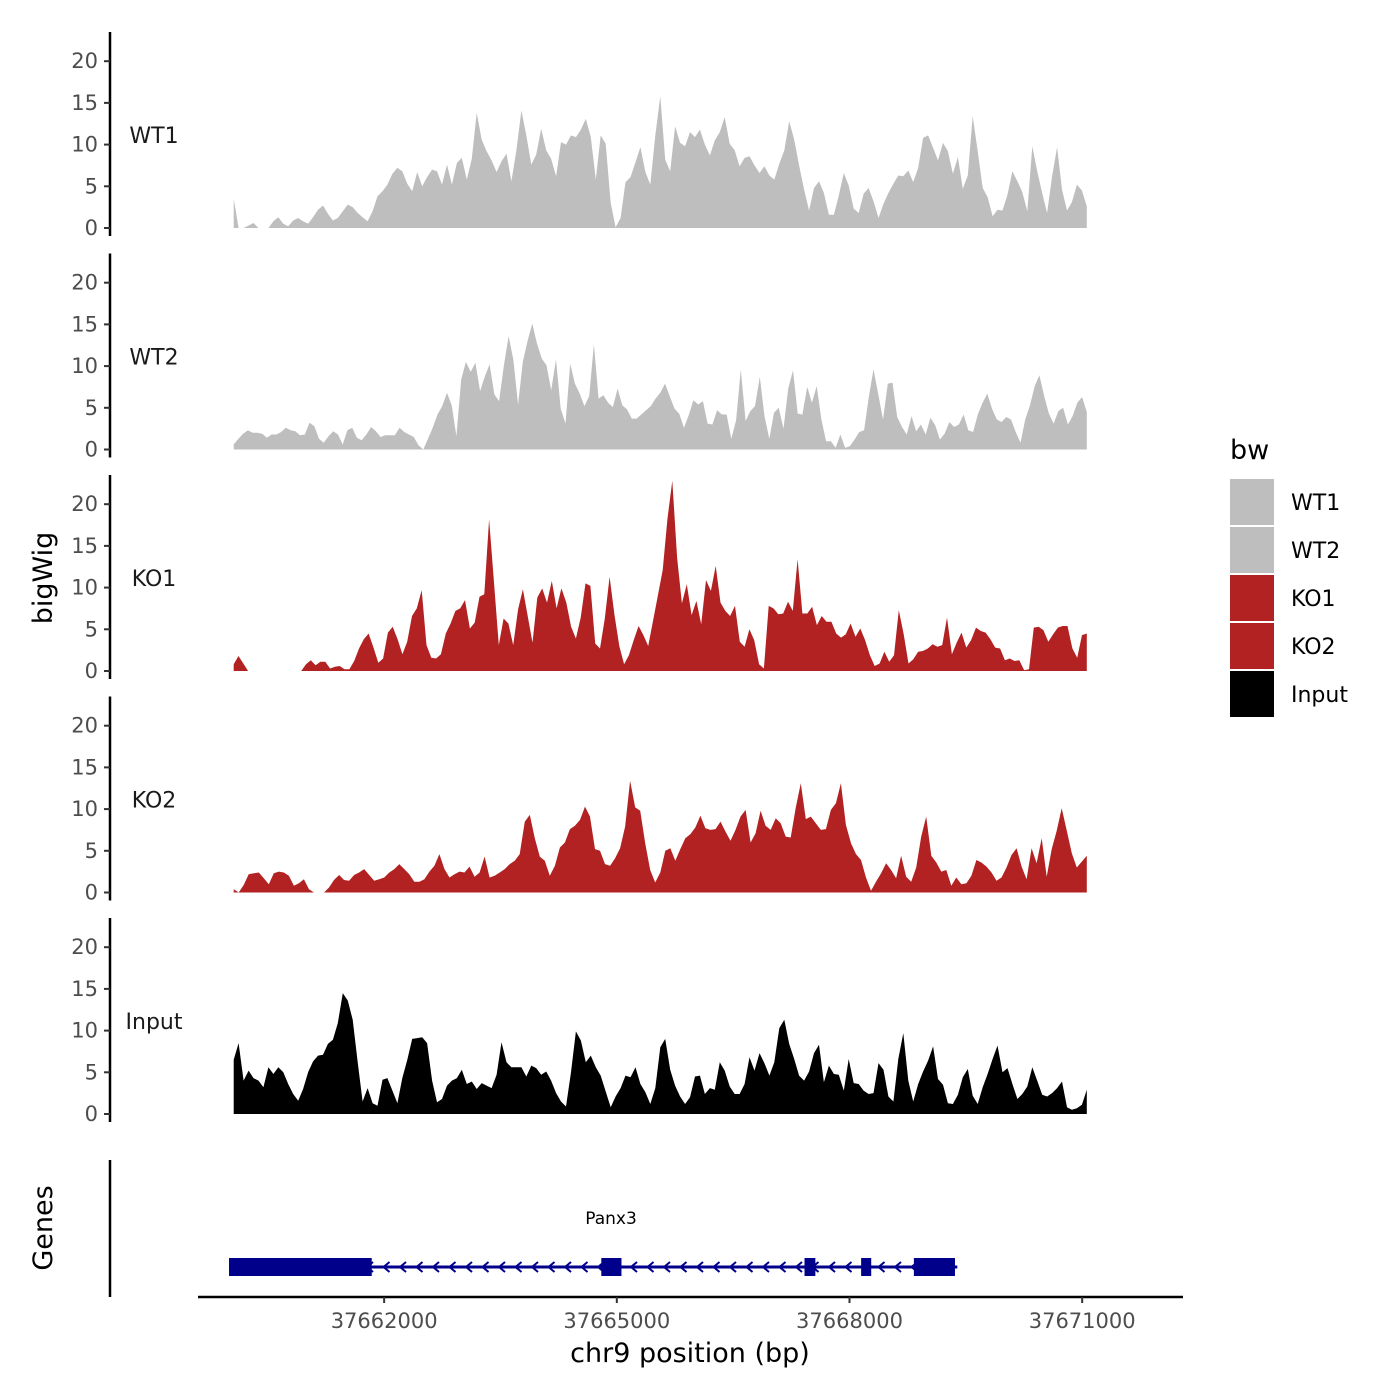 This screenshot has width=1400, height=1400. What do you see at coordinates (154, 579) in the screenshot?
I see `track-label: KO1` at bounding box center [154, 579].